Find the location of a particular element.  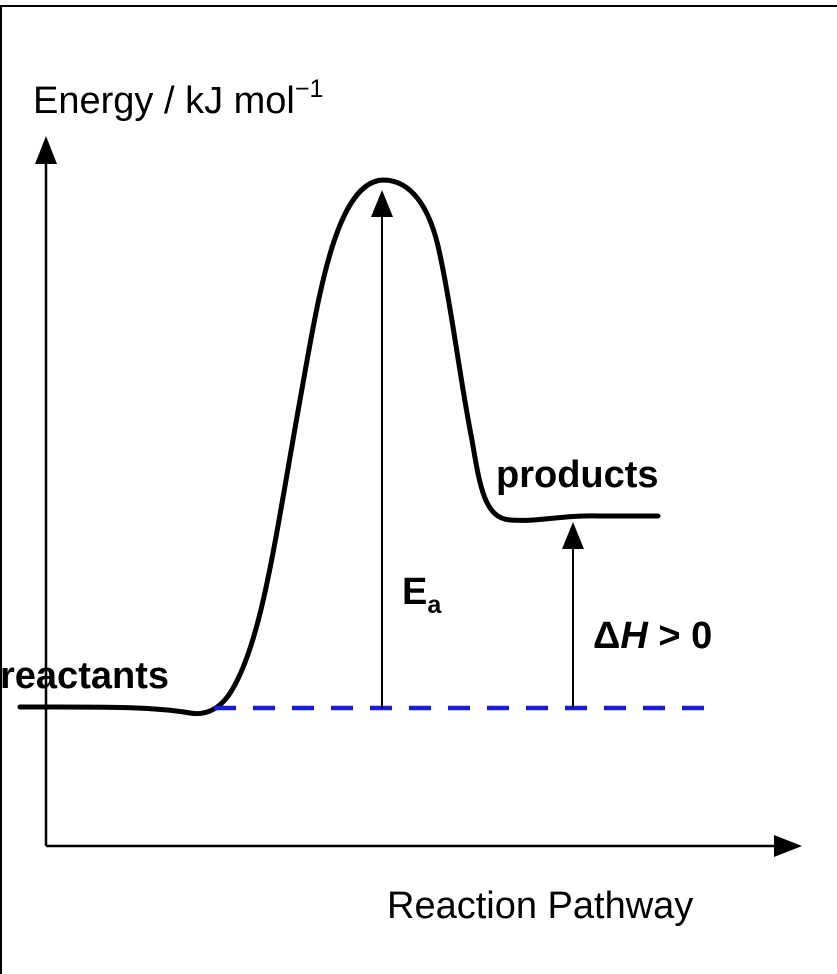

reactants-label: reactants is located at coordinates (84, 676).